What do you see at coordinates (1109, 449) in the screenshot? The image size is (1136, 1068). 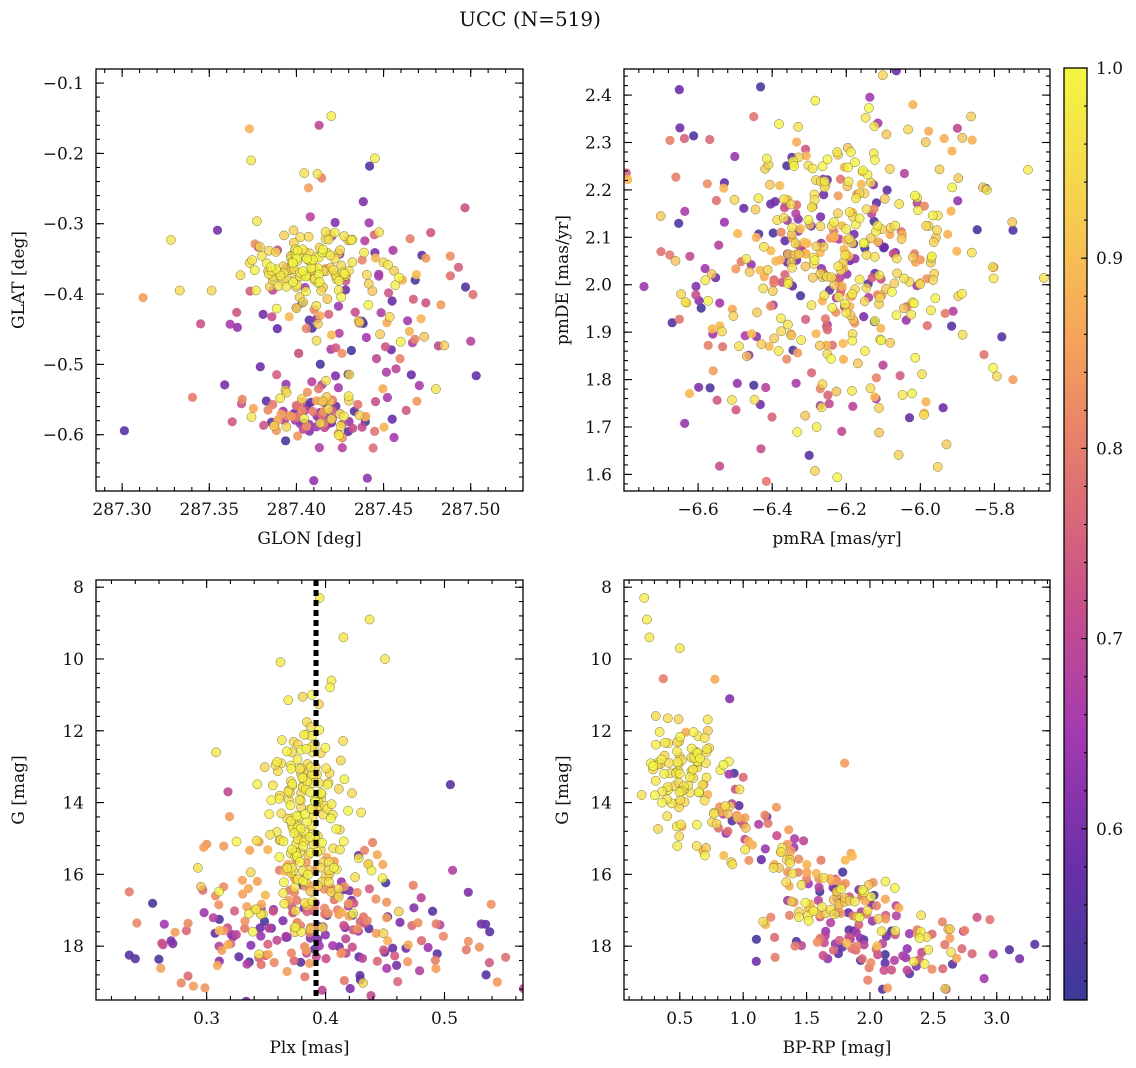 I see `colorbar-tick-label: 0.8` at bounding box center [1109, 449].